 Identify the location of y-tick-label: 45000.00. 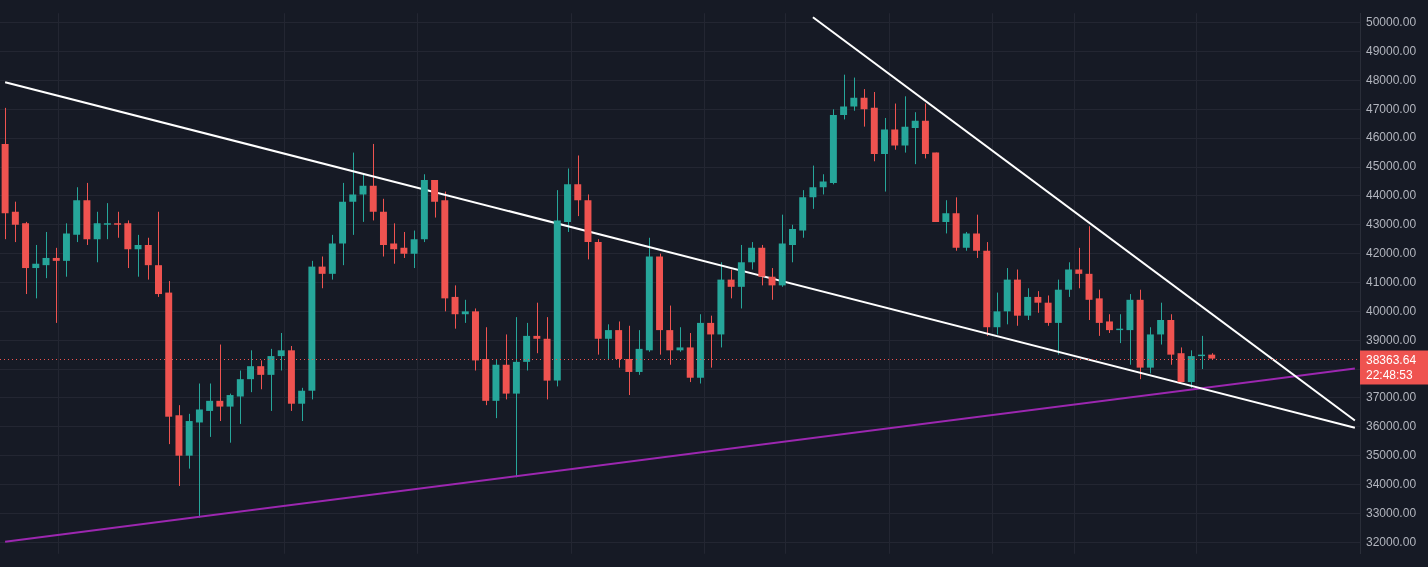
(1391, 166).